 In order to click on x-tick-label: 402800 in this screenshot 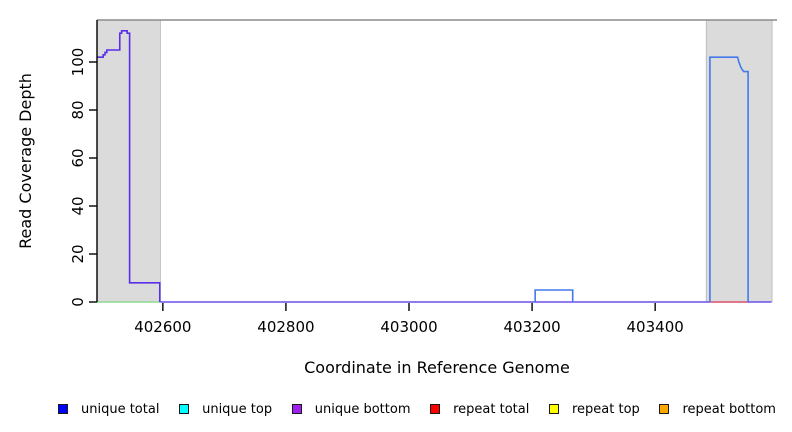, I will do `click(285, 327)`.